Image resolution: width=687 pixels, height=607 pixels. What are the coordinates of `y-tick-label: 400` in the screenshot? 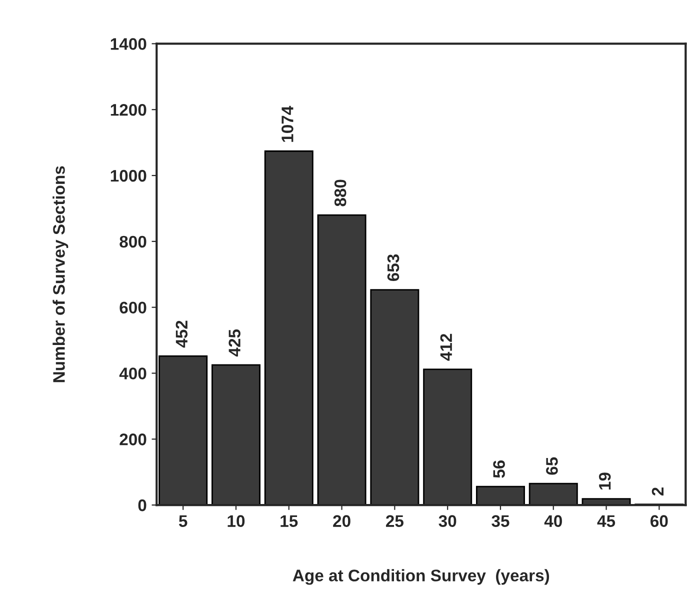 It's located at (132, 374).